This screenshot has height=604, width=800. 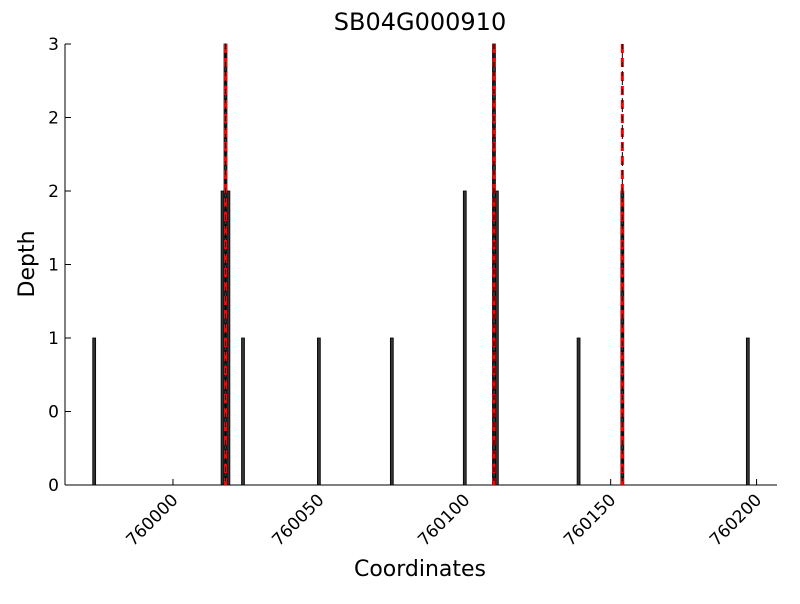 What do you see at coordinates (444, 520) in the screenshot?
I see `x-tick-label: 760100` at bounding box center [444, 520].